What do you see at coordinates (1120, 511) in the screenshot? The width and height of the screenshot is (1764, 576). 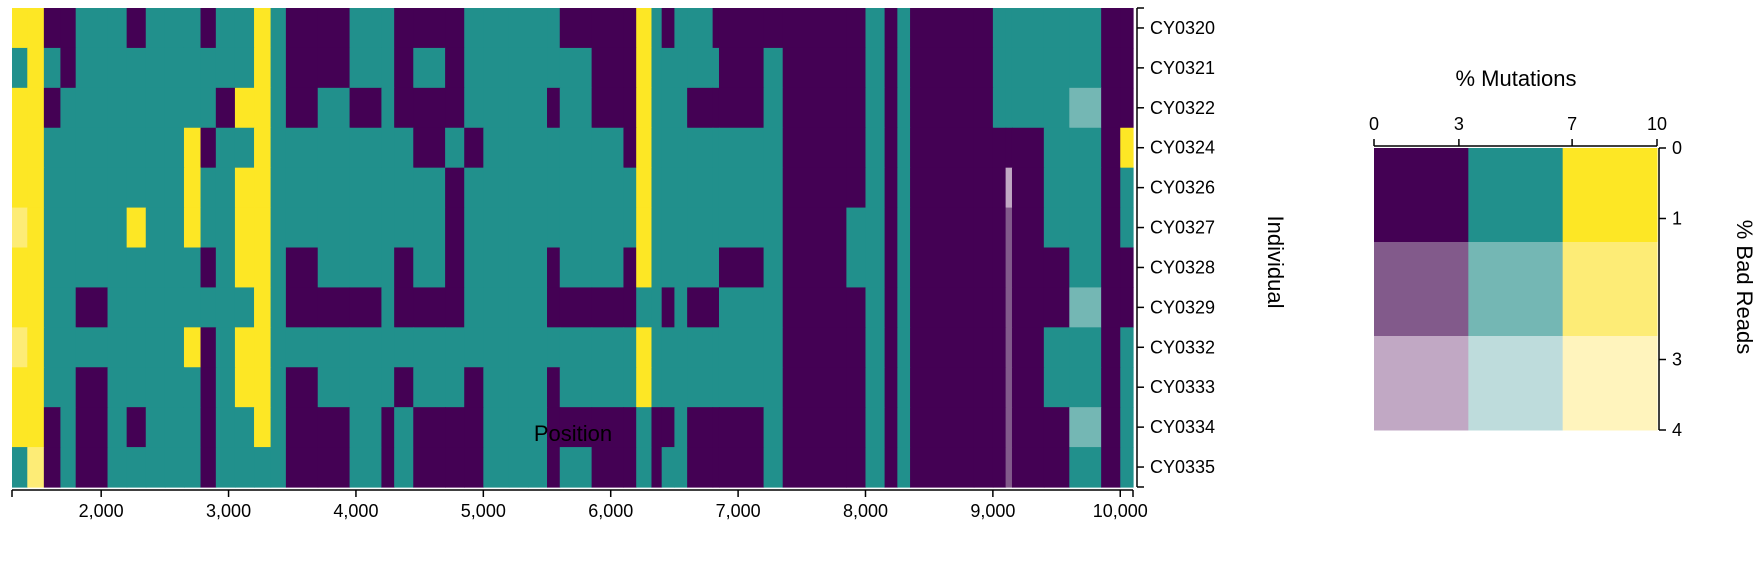 I see `x-tick-label: 10,000` at bounding box center [1120, 511].